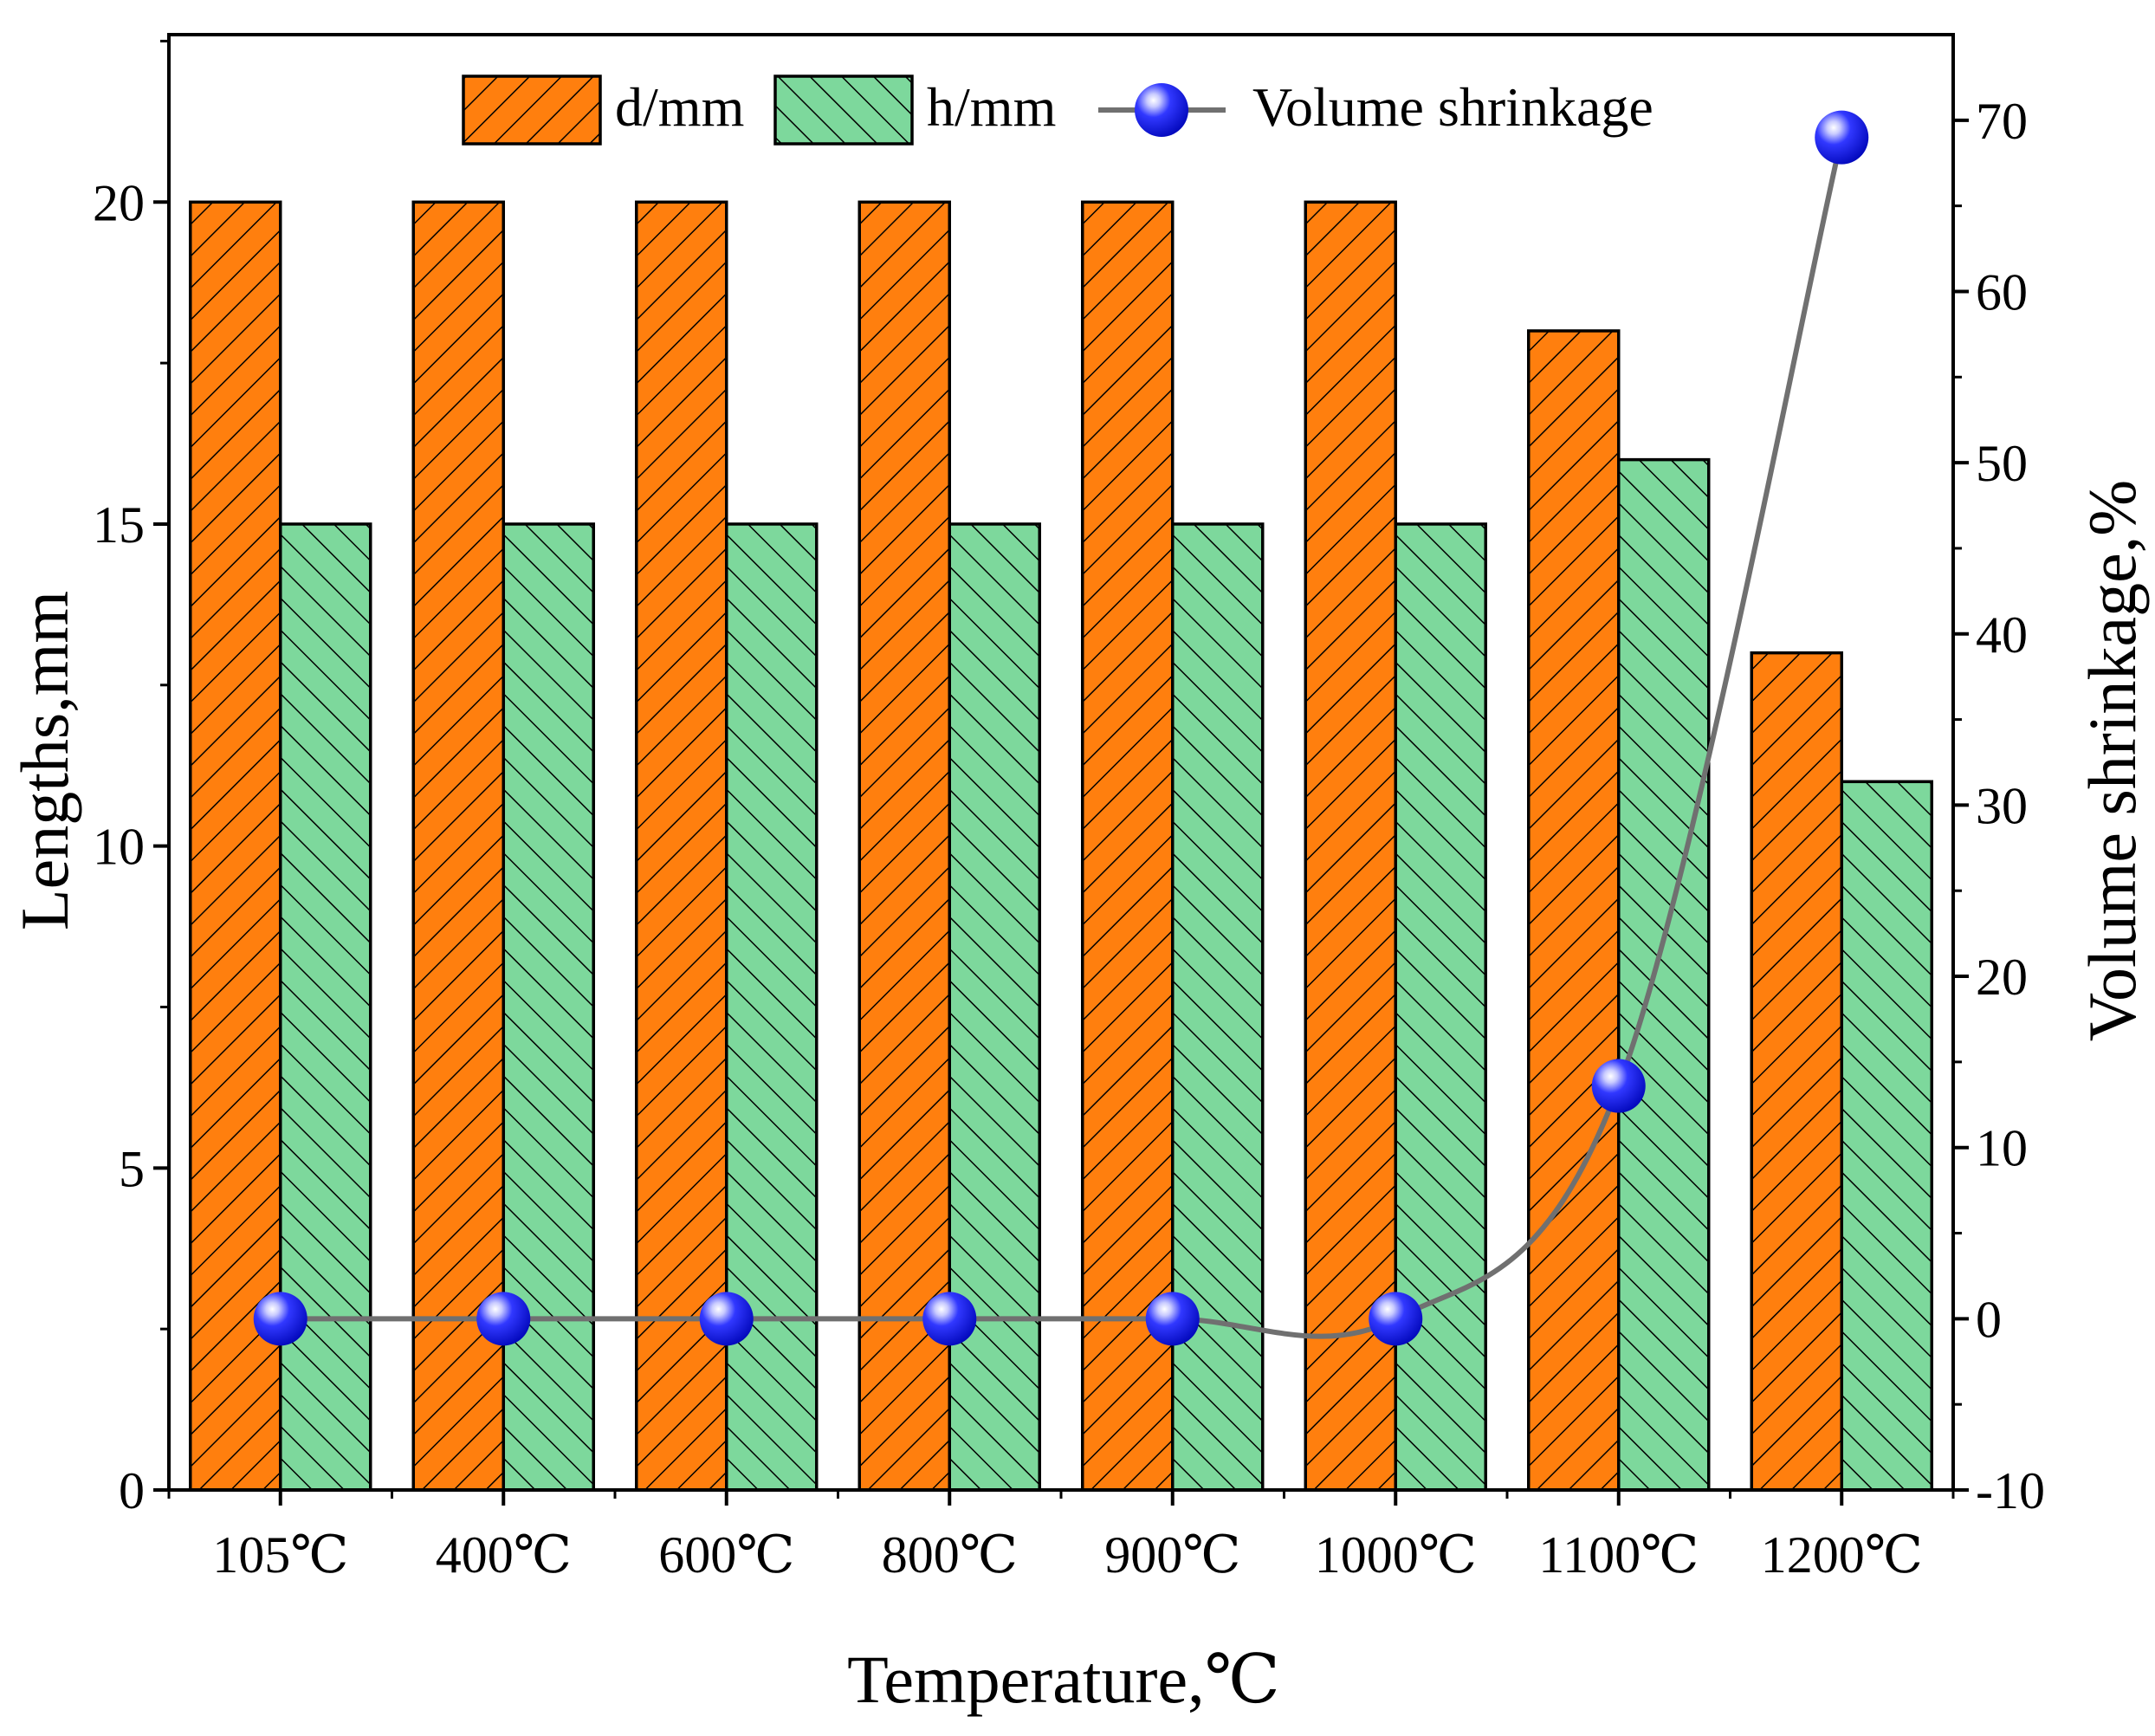 This screenshot has height=1736, width=2155. Describe the element at coordinates (2011, 1491) in the screenshot. I see `y2-tick-label--10: -10` at that location.